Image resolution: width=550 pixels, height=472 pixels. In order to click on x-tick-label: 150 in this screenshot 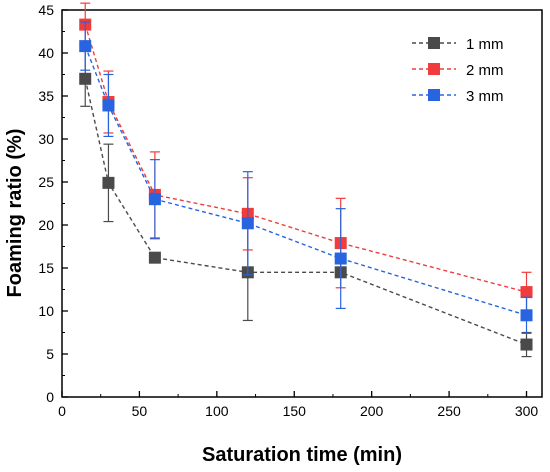, I will do `click(295, 411)`.